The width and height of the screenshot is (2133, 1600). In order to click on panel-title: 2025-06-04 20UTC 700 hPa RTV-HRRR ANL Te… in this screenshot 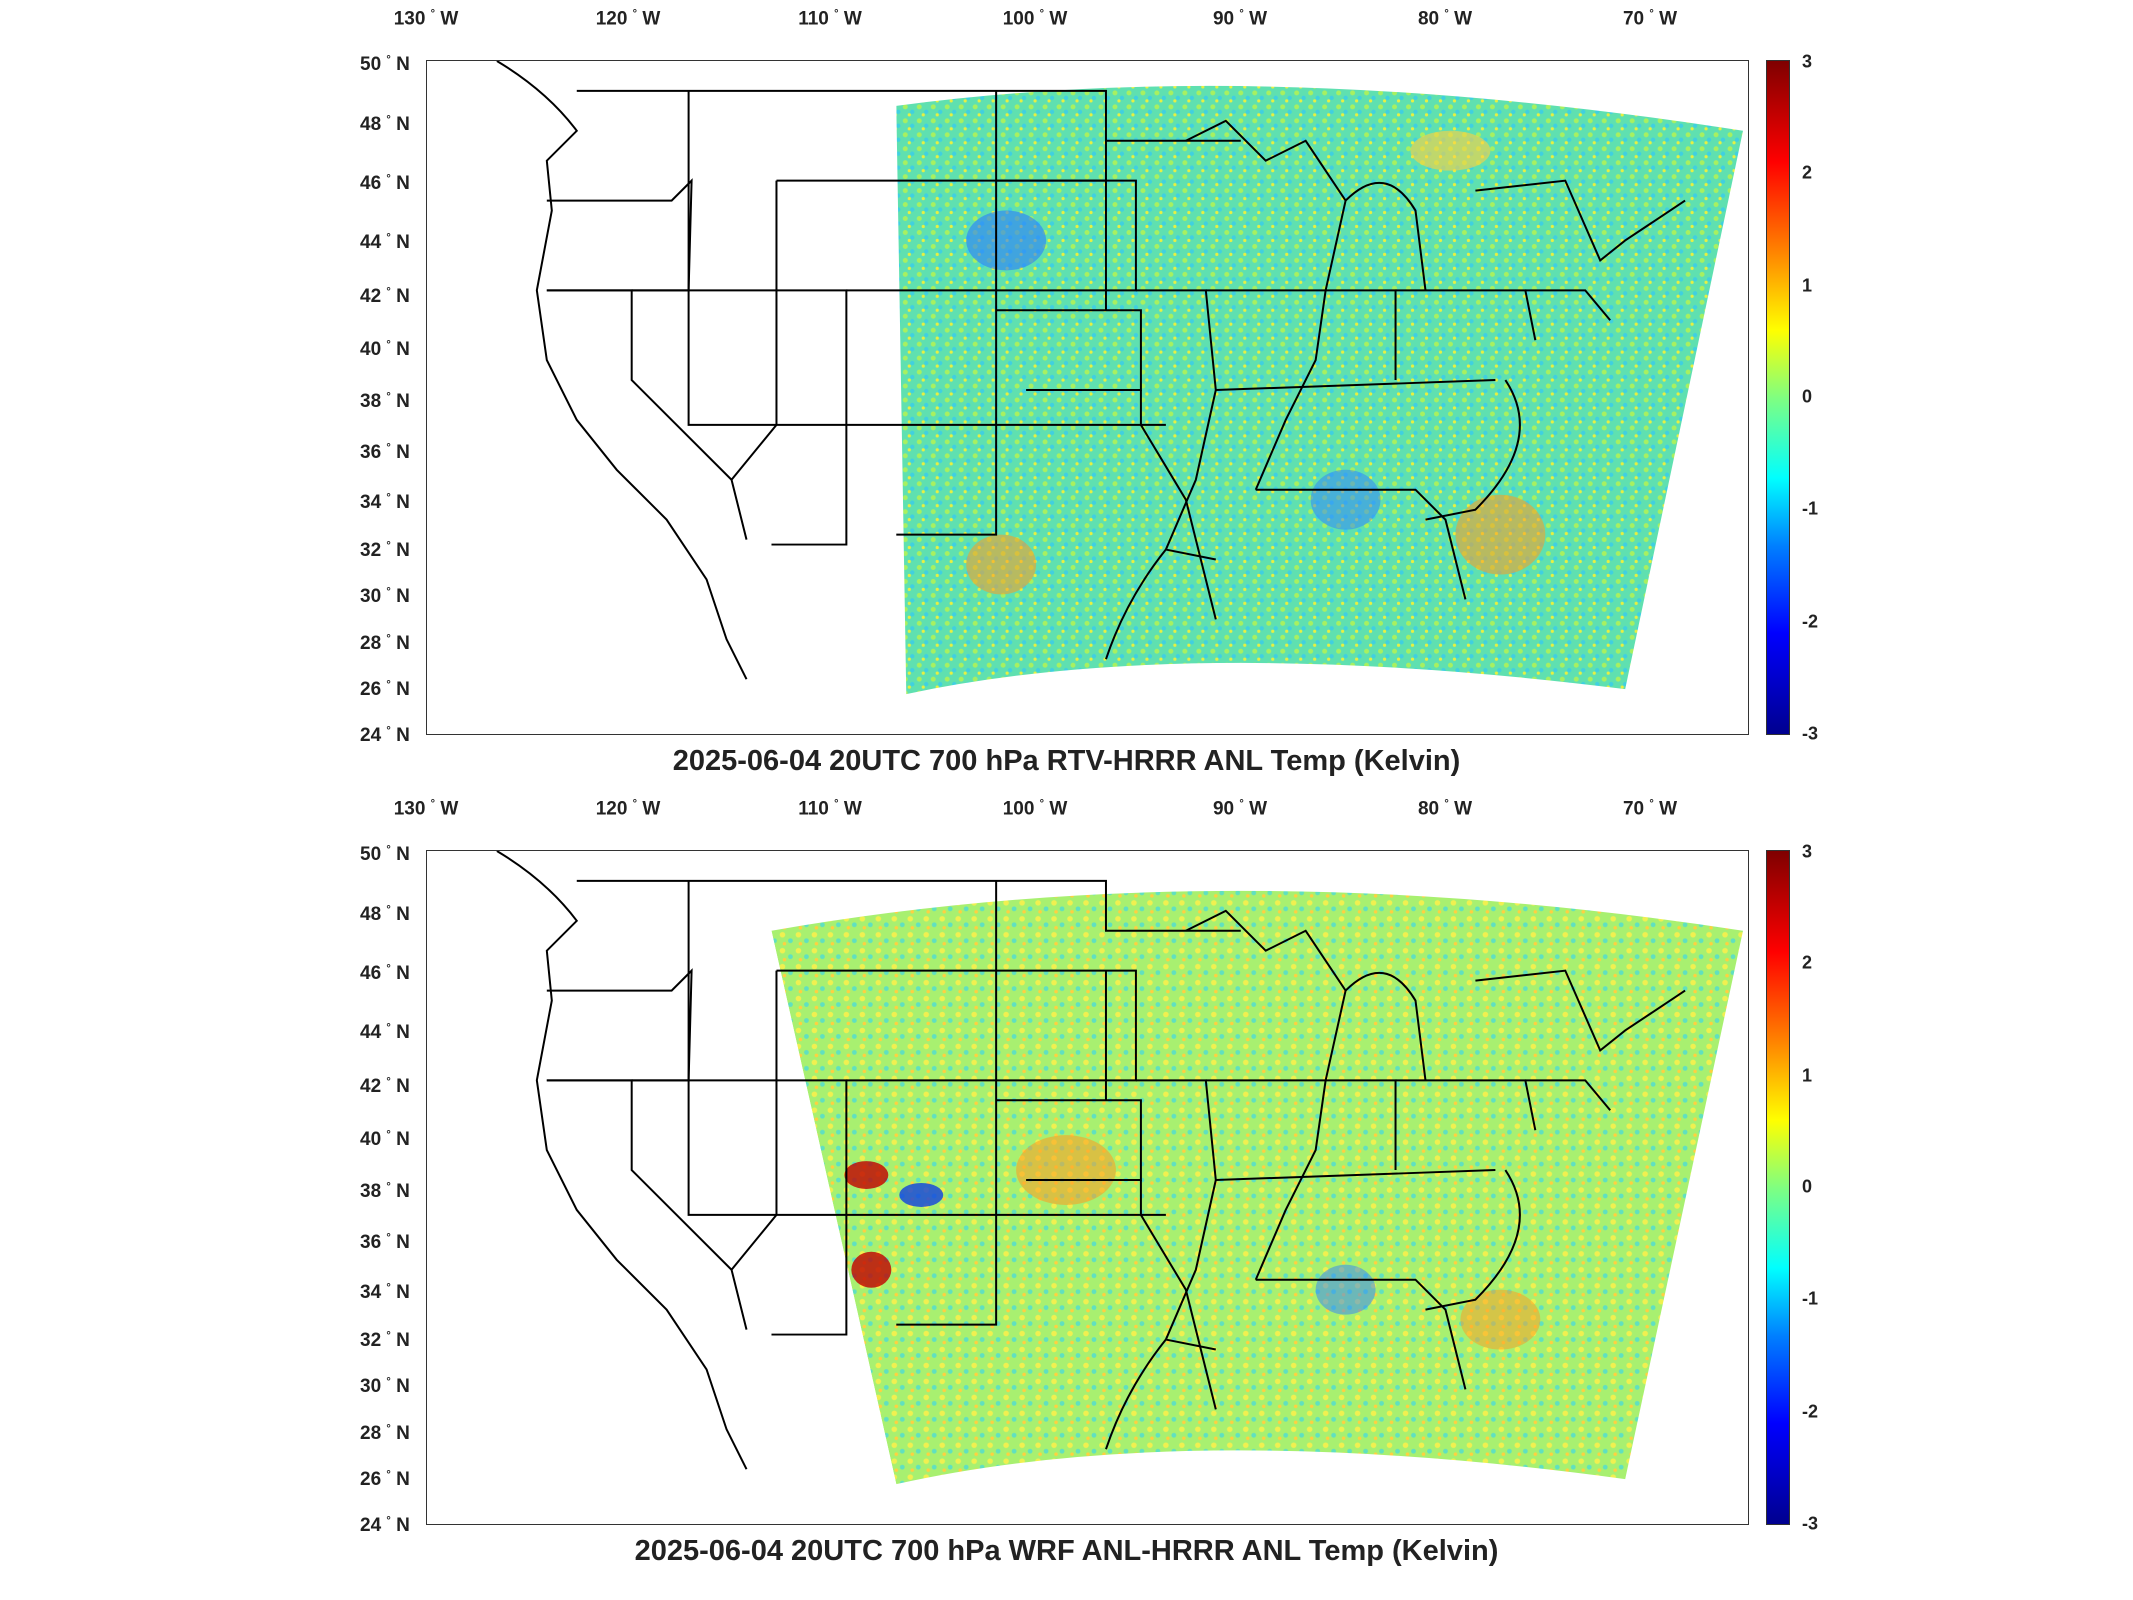, I will do `click(1066, 761)`.